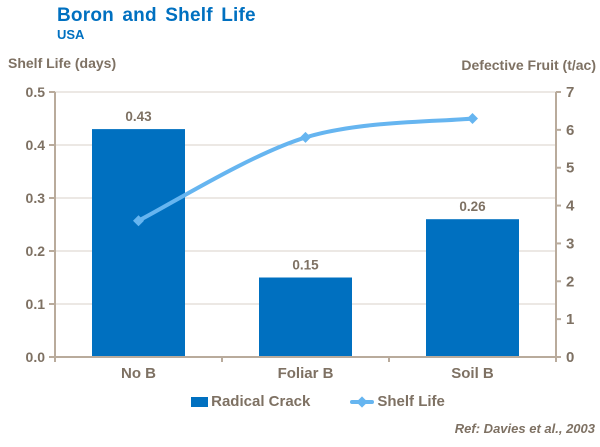 Image resolution: width=600 pixels, height=447 pixels. Describe the element at coordinates (524, 428) in the screenshot. I see `reference-note: Ref: Davies et al., 2003` at that location.